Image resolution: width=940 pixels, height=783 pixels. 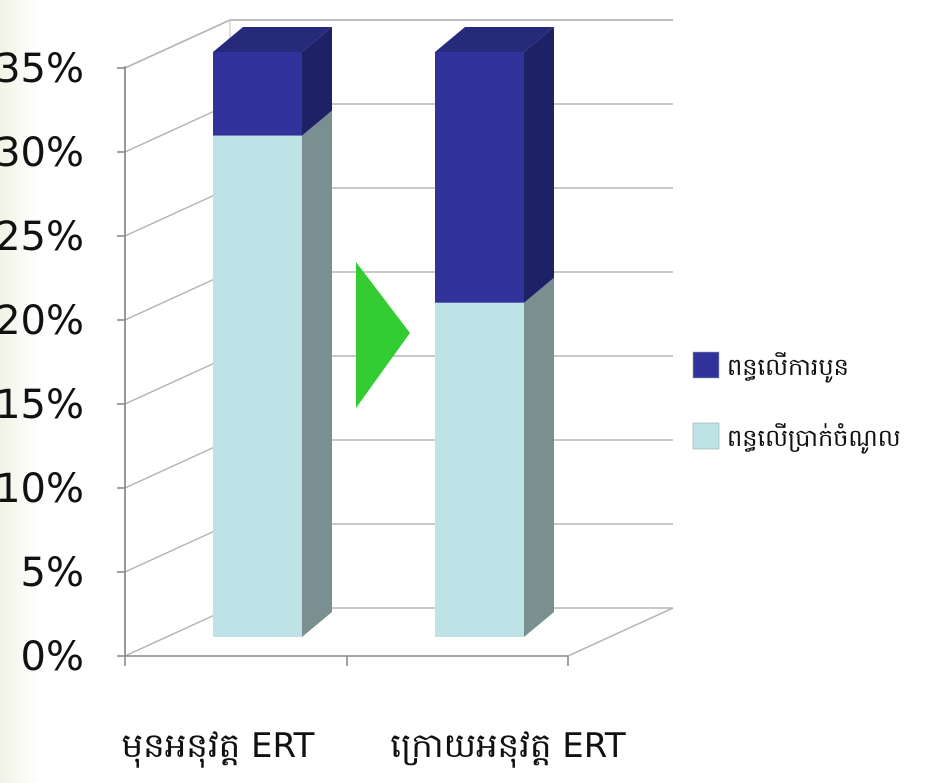 I want to click on legend-label: ពន្ធលើការបូន, so click(x=788, y=367).